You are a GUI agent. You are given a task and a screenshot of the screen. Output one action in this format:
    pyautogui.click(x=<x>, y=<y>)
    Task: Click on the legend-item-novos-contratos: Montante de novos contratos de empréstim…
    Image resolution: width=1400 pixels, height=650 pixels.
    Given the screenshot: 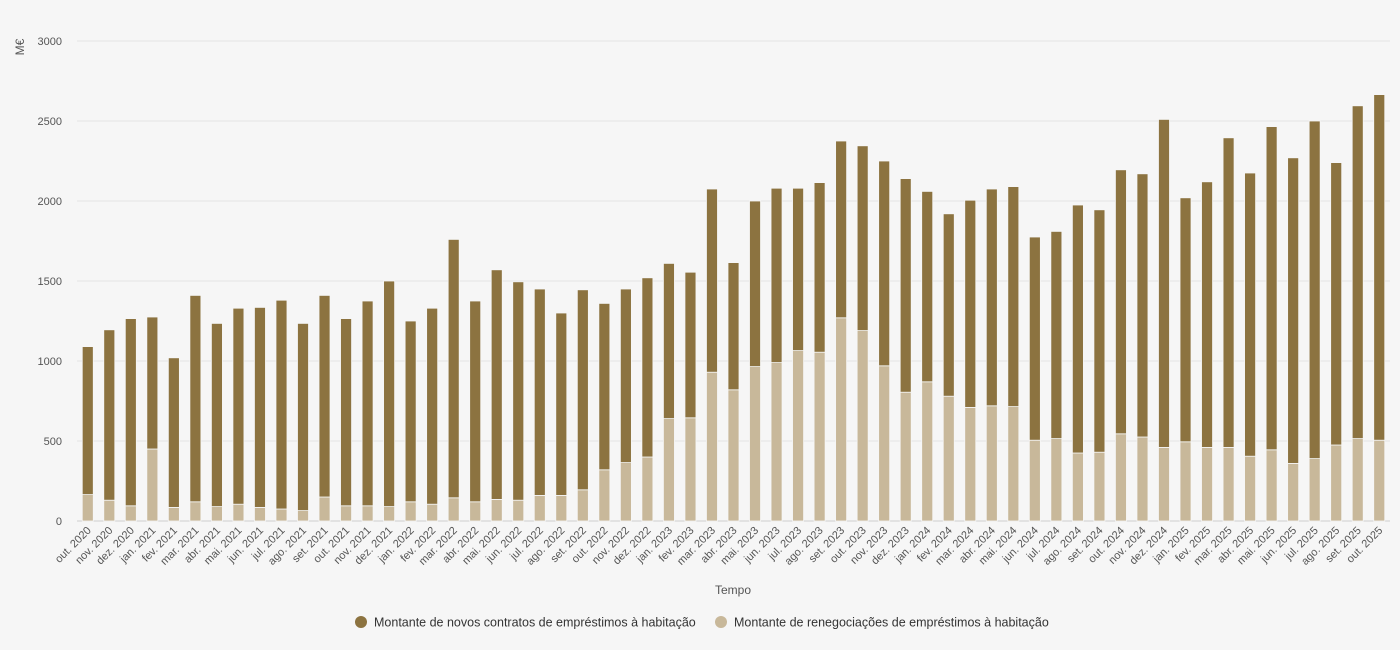 What is the action you would take?
    pyautogui.click(x=525, y=623)
    